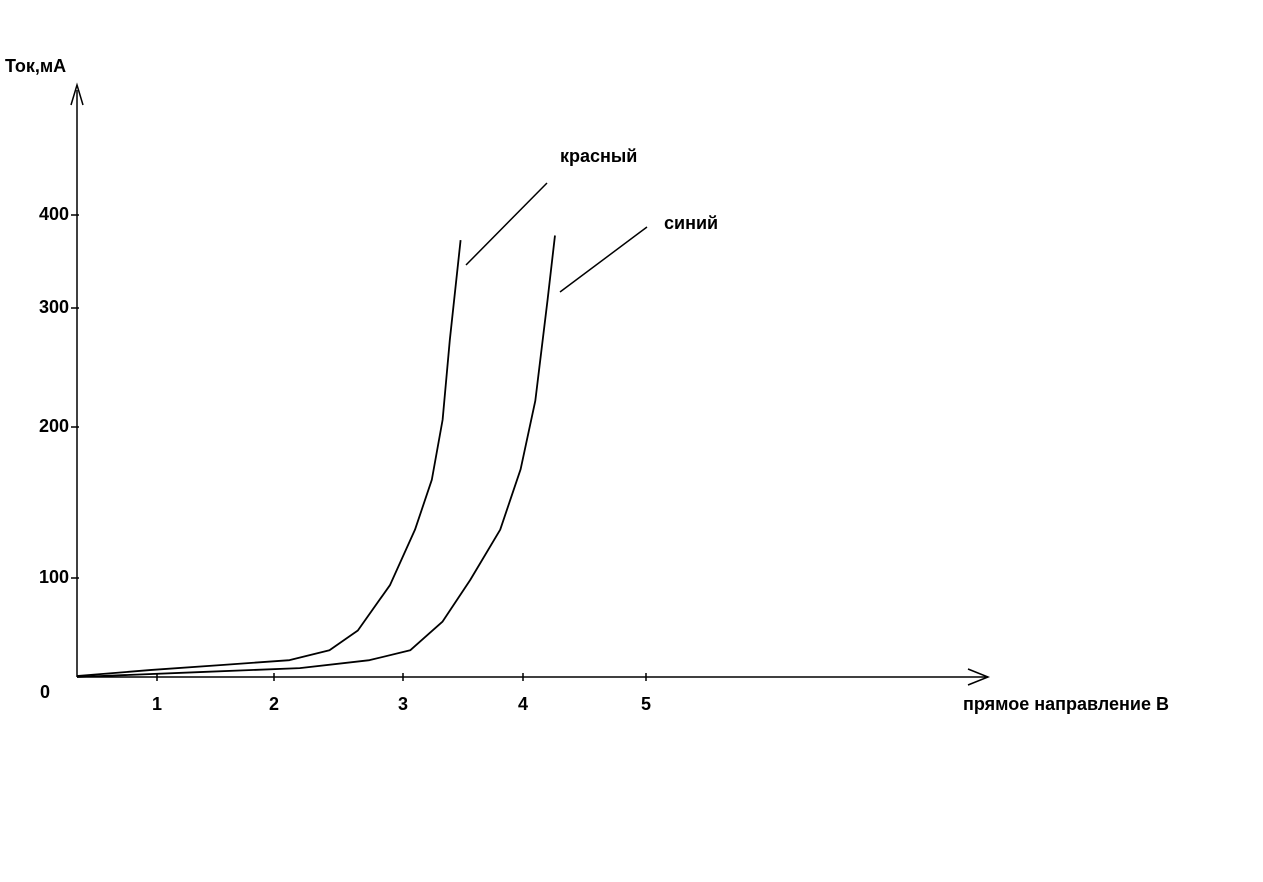 This screenshot has width=1263, height=882. What do you see at coordinates (54, 307) in the screenshot?
I see `y-tick-label: 300` at bounding box center [54, 307].